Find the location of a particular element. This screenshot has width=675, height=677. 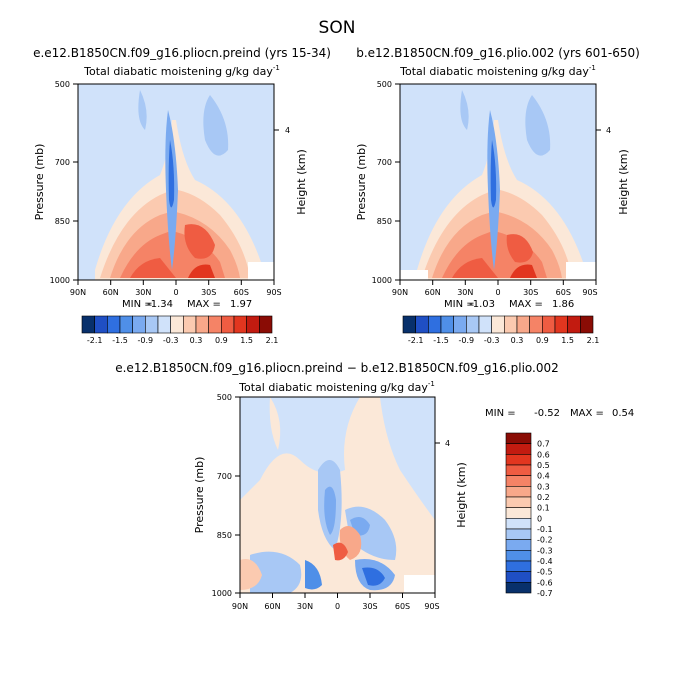

colorbar-label: 0.4 is located at coordinates (543, 476).